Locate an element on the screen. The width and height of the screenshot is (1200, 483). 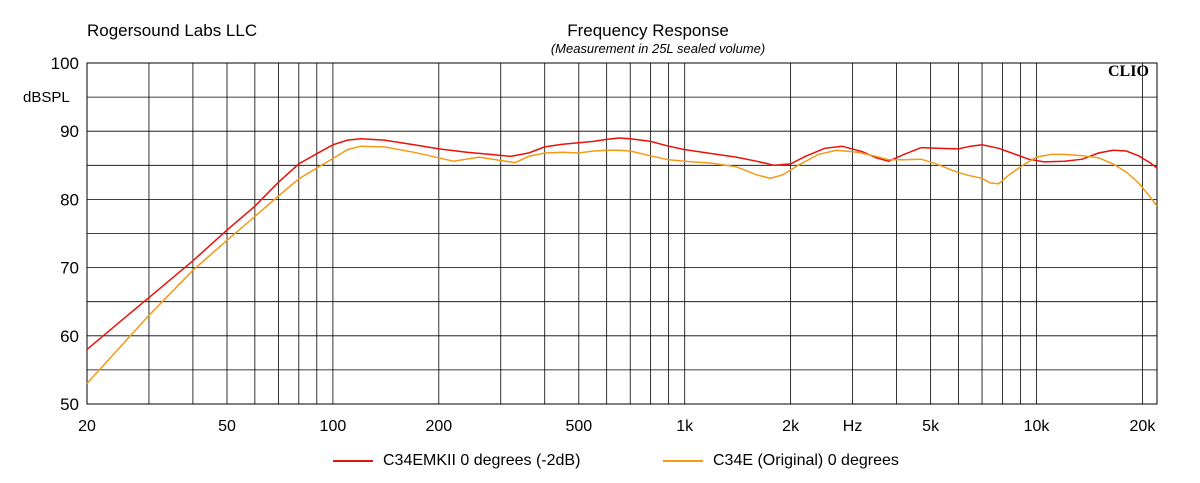
chart-subtitle: (Measurement in 25L sealed volume) is located at coordinates (658, 48).